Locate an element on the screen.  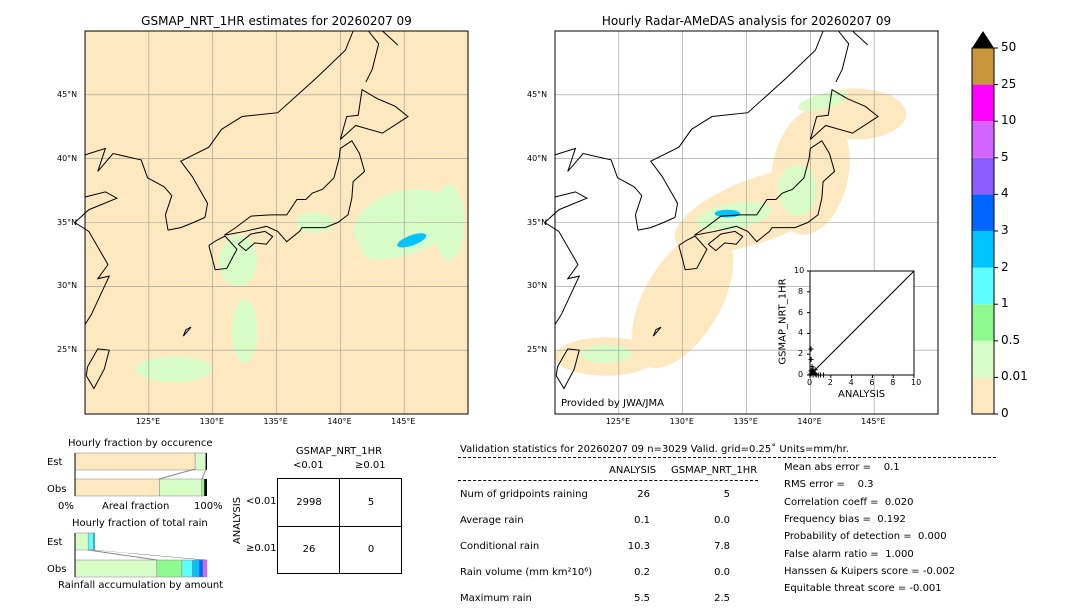
stats-col-analysis: ANALYSIS is located at coordinates (633, 470).